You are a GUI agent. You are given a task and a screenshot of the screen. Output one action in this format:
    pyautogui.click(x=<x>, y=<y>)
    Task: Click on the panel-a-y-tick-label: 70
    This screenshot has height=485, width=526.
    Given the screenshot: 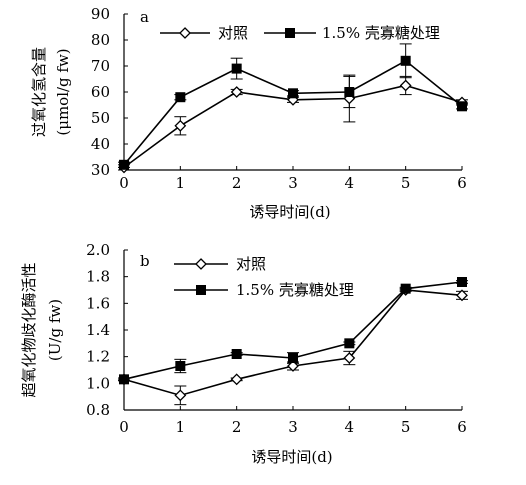 What is the action you would take?
    pyautogui.click(x=100, y=66)
    